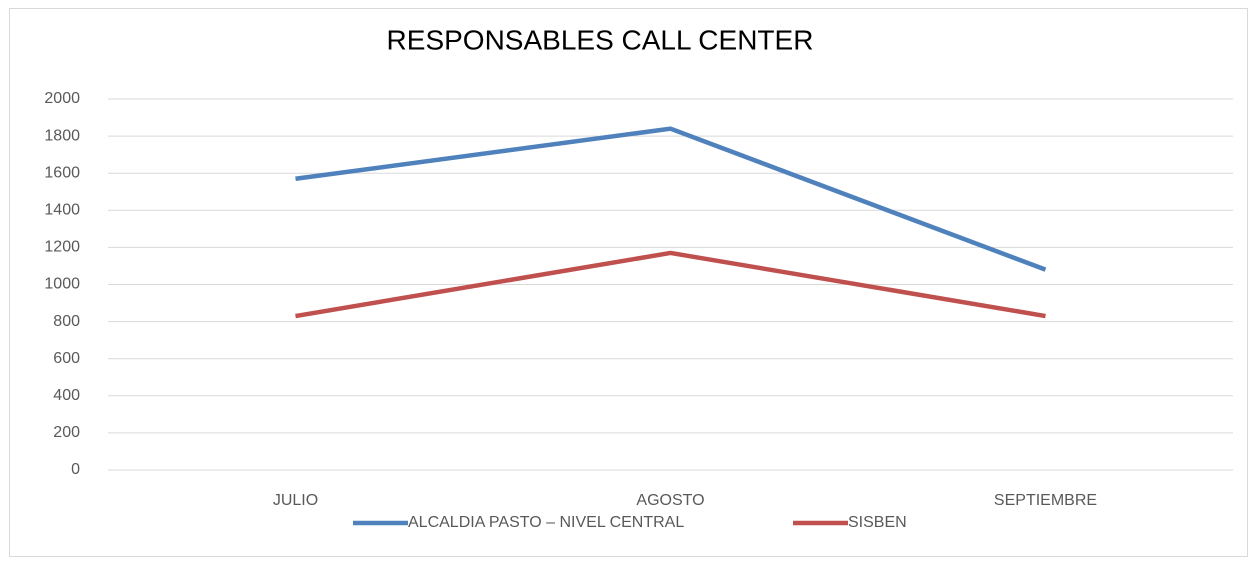 The height and width of the screenshot is (563, 1249). Describe the element at coordinates (600, 39) in the screenshot. I see `chart-title: RESPONSABLES CALL CENTER` at that location.